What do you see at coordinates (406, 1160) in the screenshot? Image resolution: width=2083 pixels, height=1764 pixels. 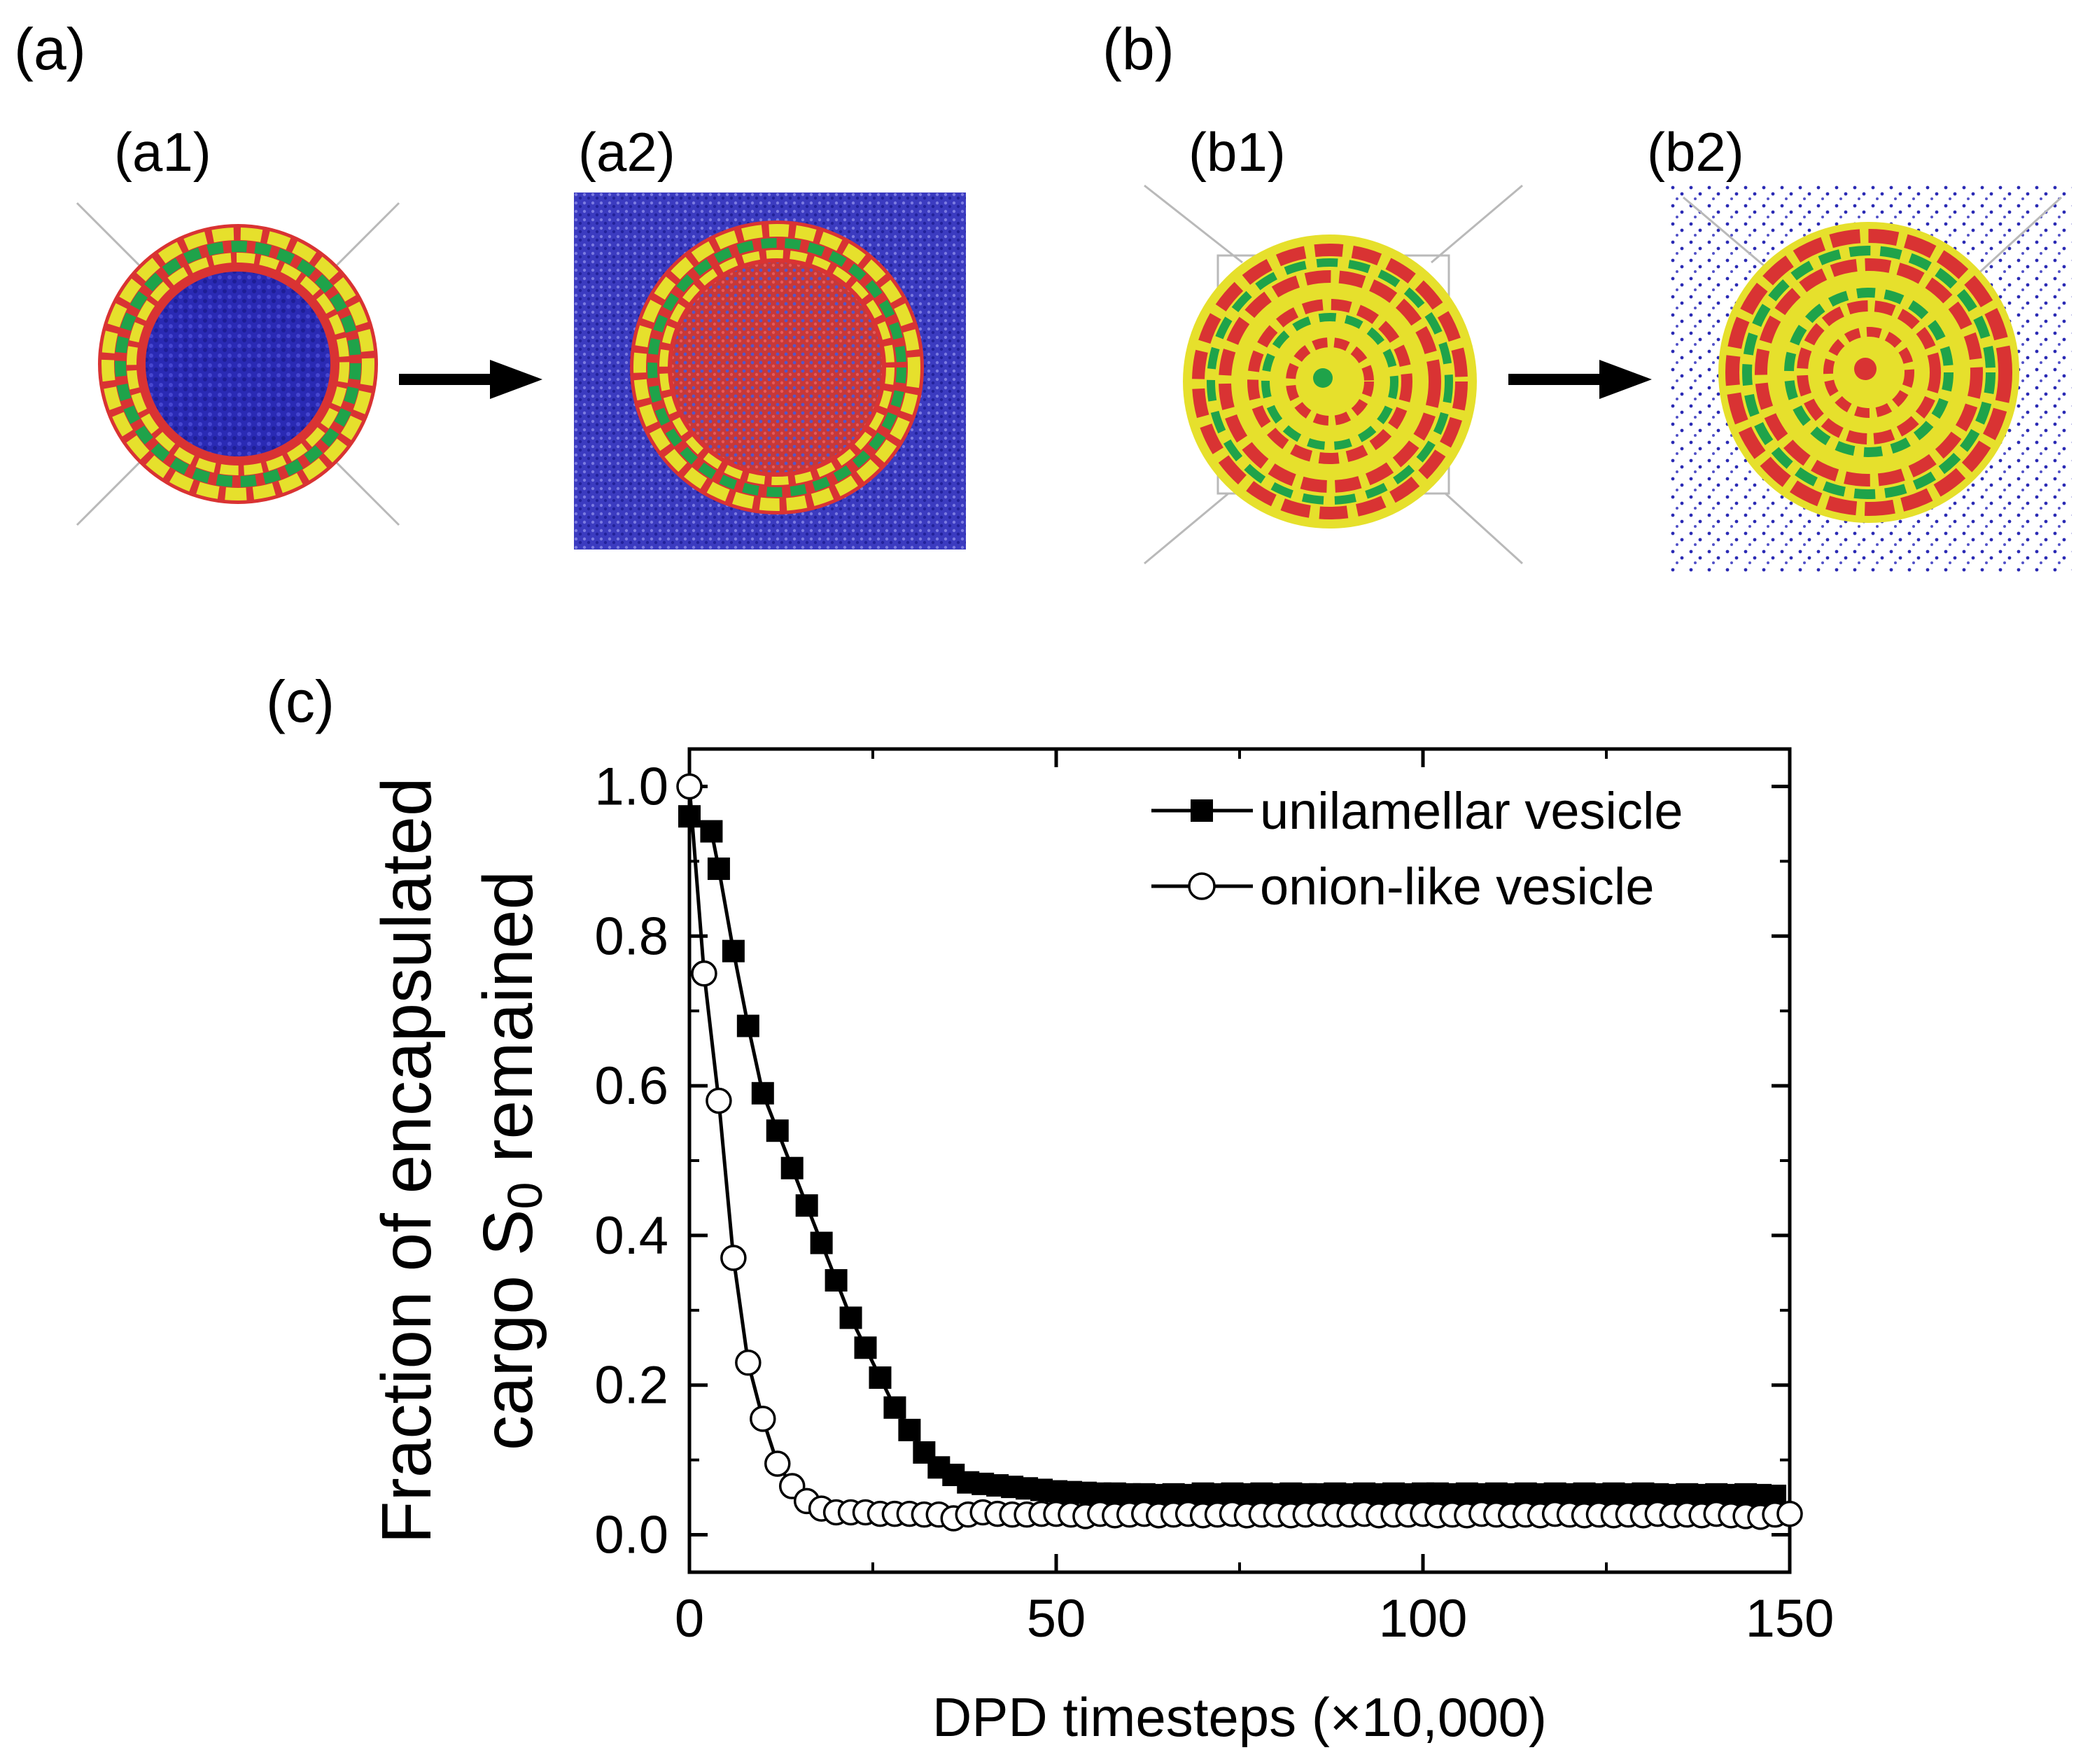 I see `y-axis-label-line1: Fraction of encapsulated` at bounding box center [406, 1160].